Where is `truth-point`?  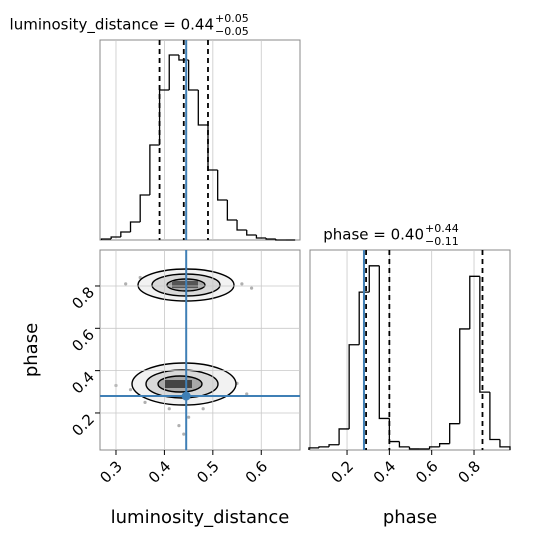 truth-point is located at coordinates (186, 396).